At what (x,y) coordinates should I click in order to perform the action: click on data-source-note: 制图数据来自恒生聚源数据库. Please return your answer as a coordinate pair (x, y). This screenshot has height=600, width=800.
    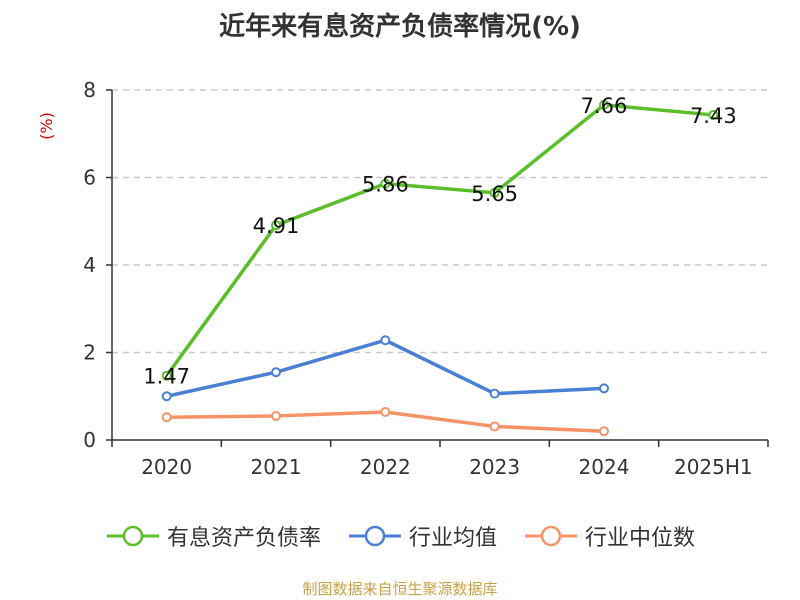
    Looking at the image, I should click on (400, 589).